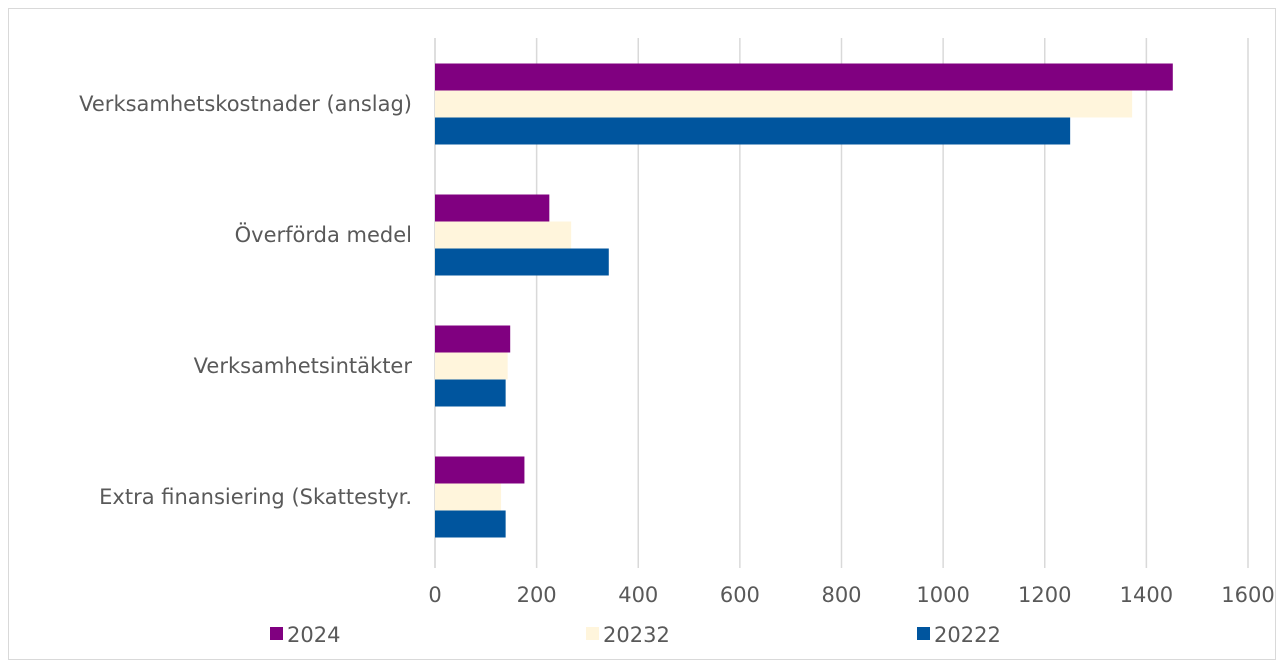 Image resolution: width=1284 pixels, height=666 pixels. What do you see at coordinates (255, 497) in the screenshot?
I see `category-label: Extra finansiering (Skattestyr.` at bounding box center [255, 497].